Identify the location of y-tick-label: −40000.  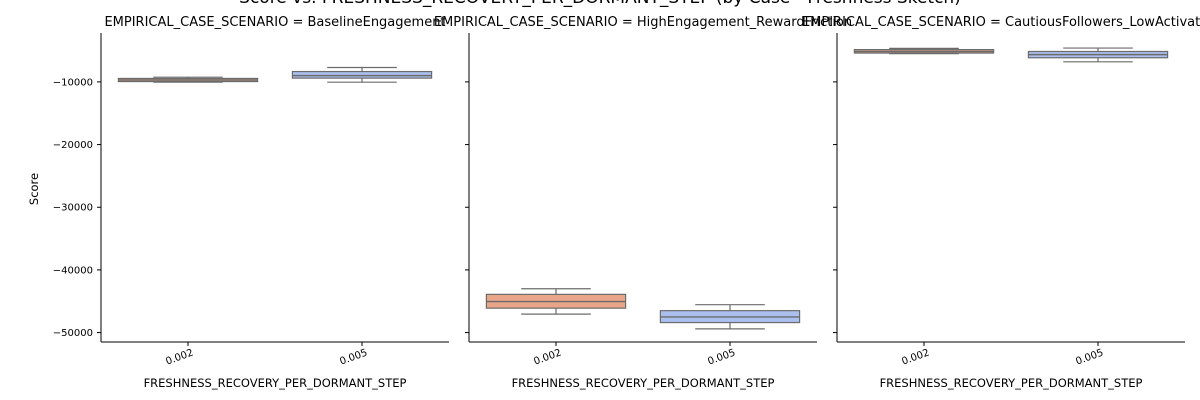
(73, 270).